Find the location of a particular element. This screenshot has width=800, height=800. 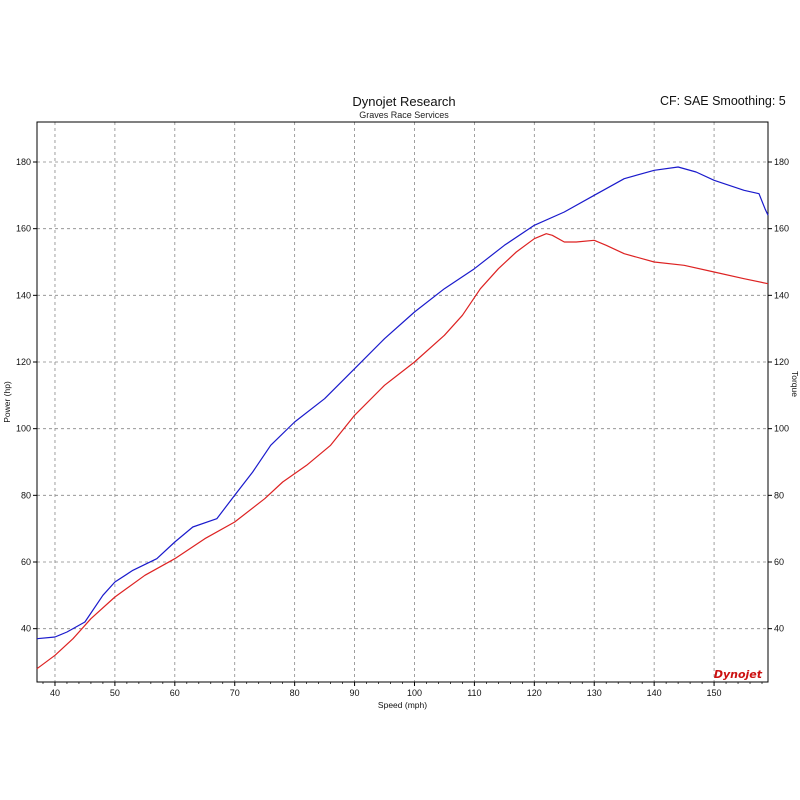

x-tick-label: 150 is located at coordinates (714, 693).